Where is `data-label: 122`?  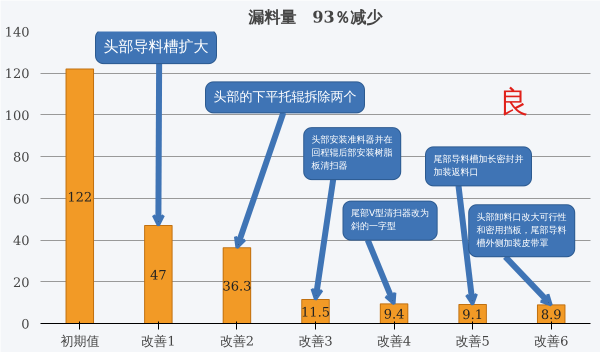 data-label: 122 is located at coordinates (79, 198).